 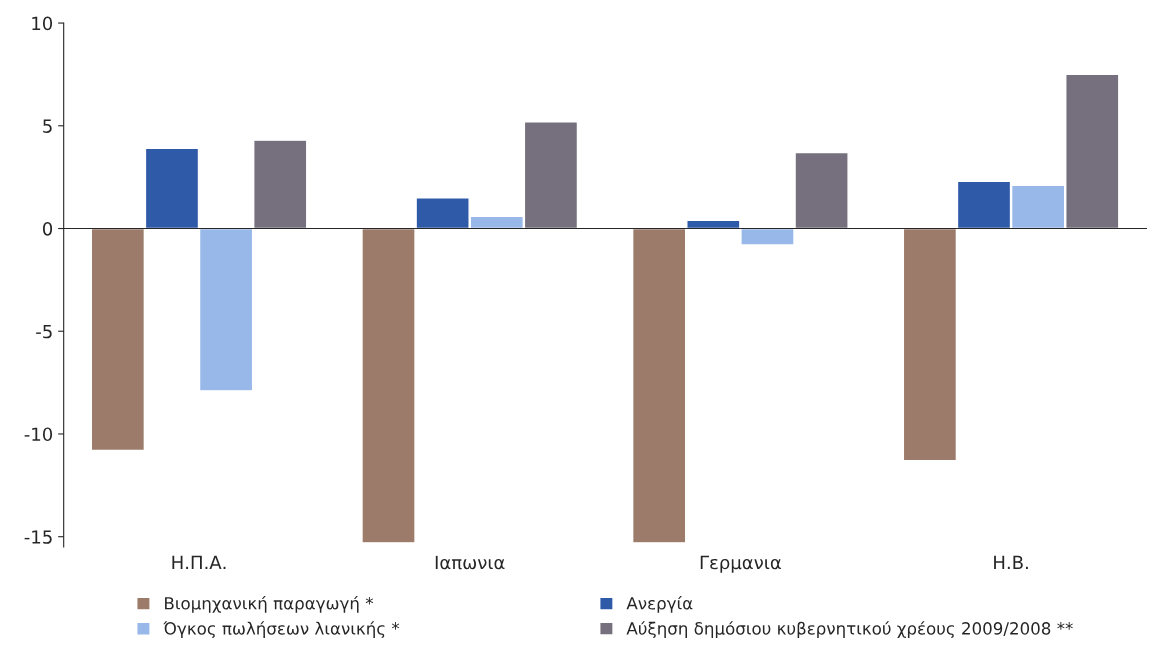 What do you see at coordinates (38, 537) in the screenshot?
I see `y-tick-label: -15` at bounding box center [38, 537].